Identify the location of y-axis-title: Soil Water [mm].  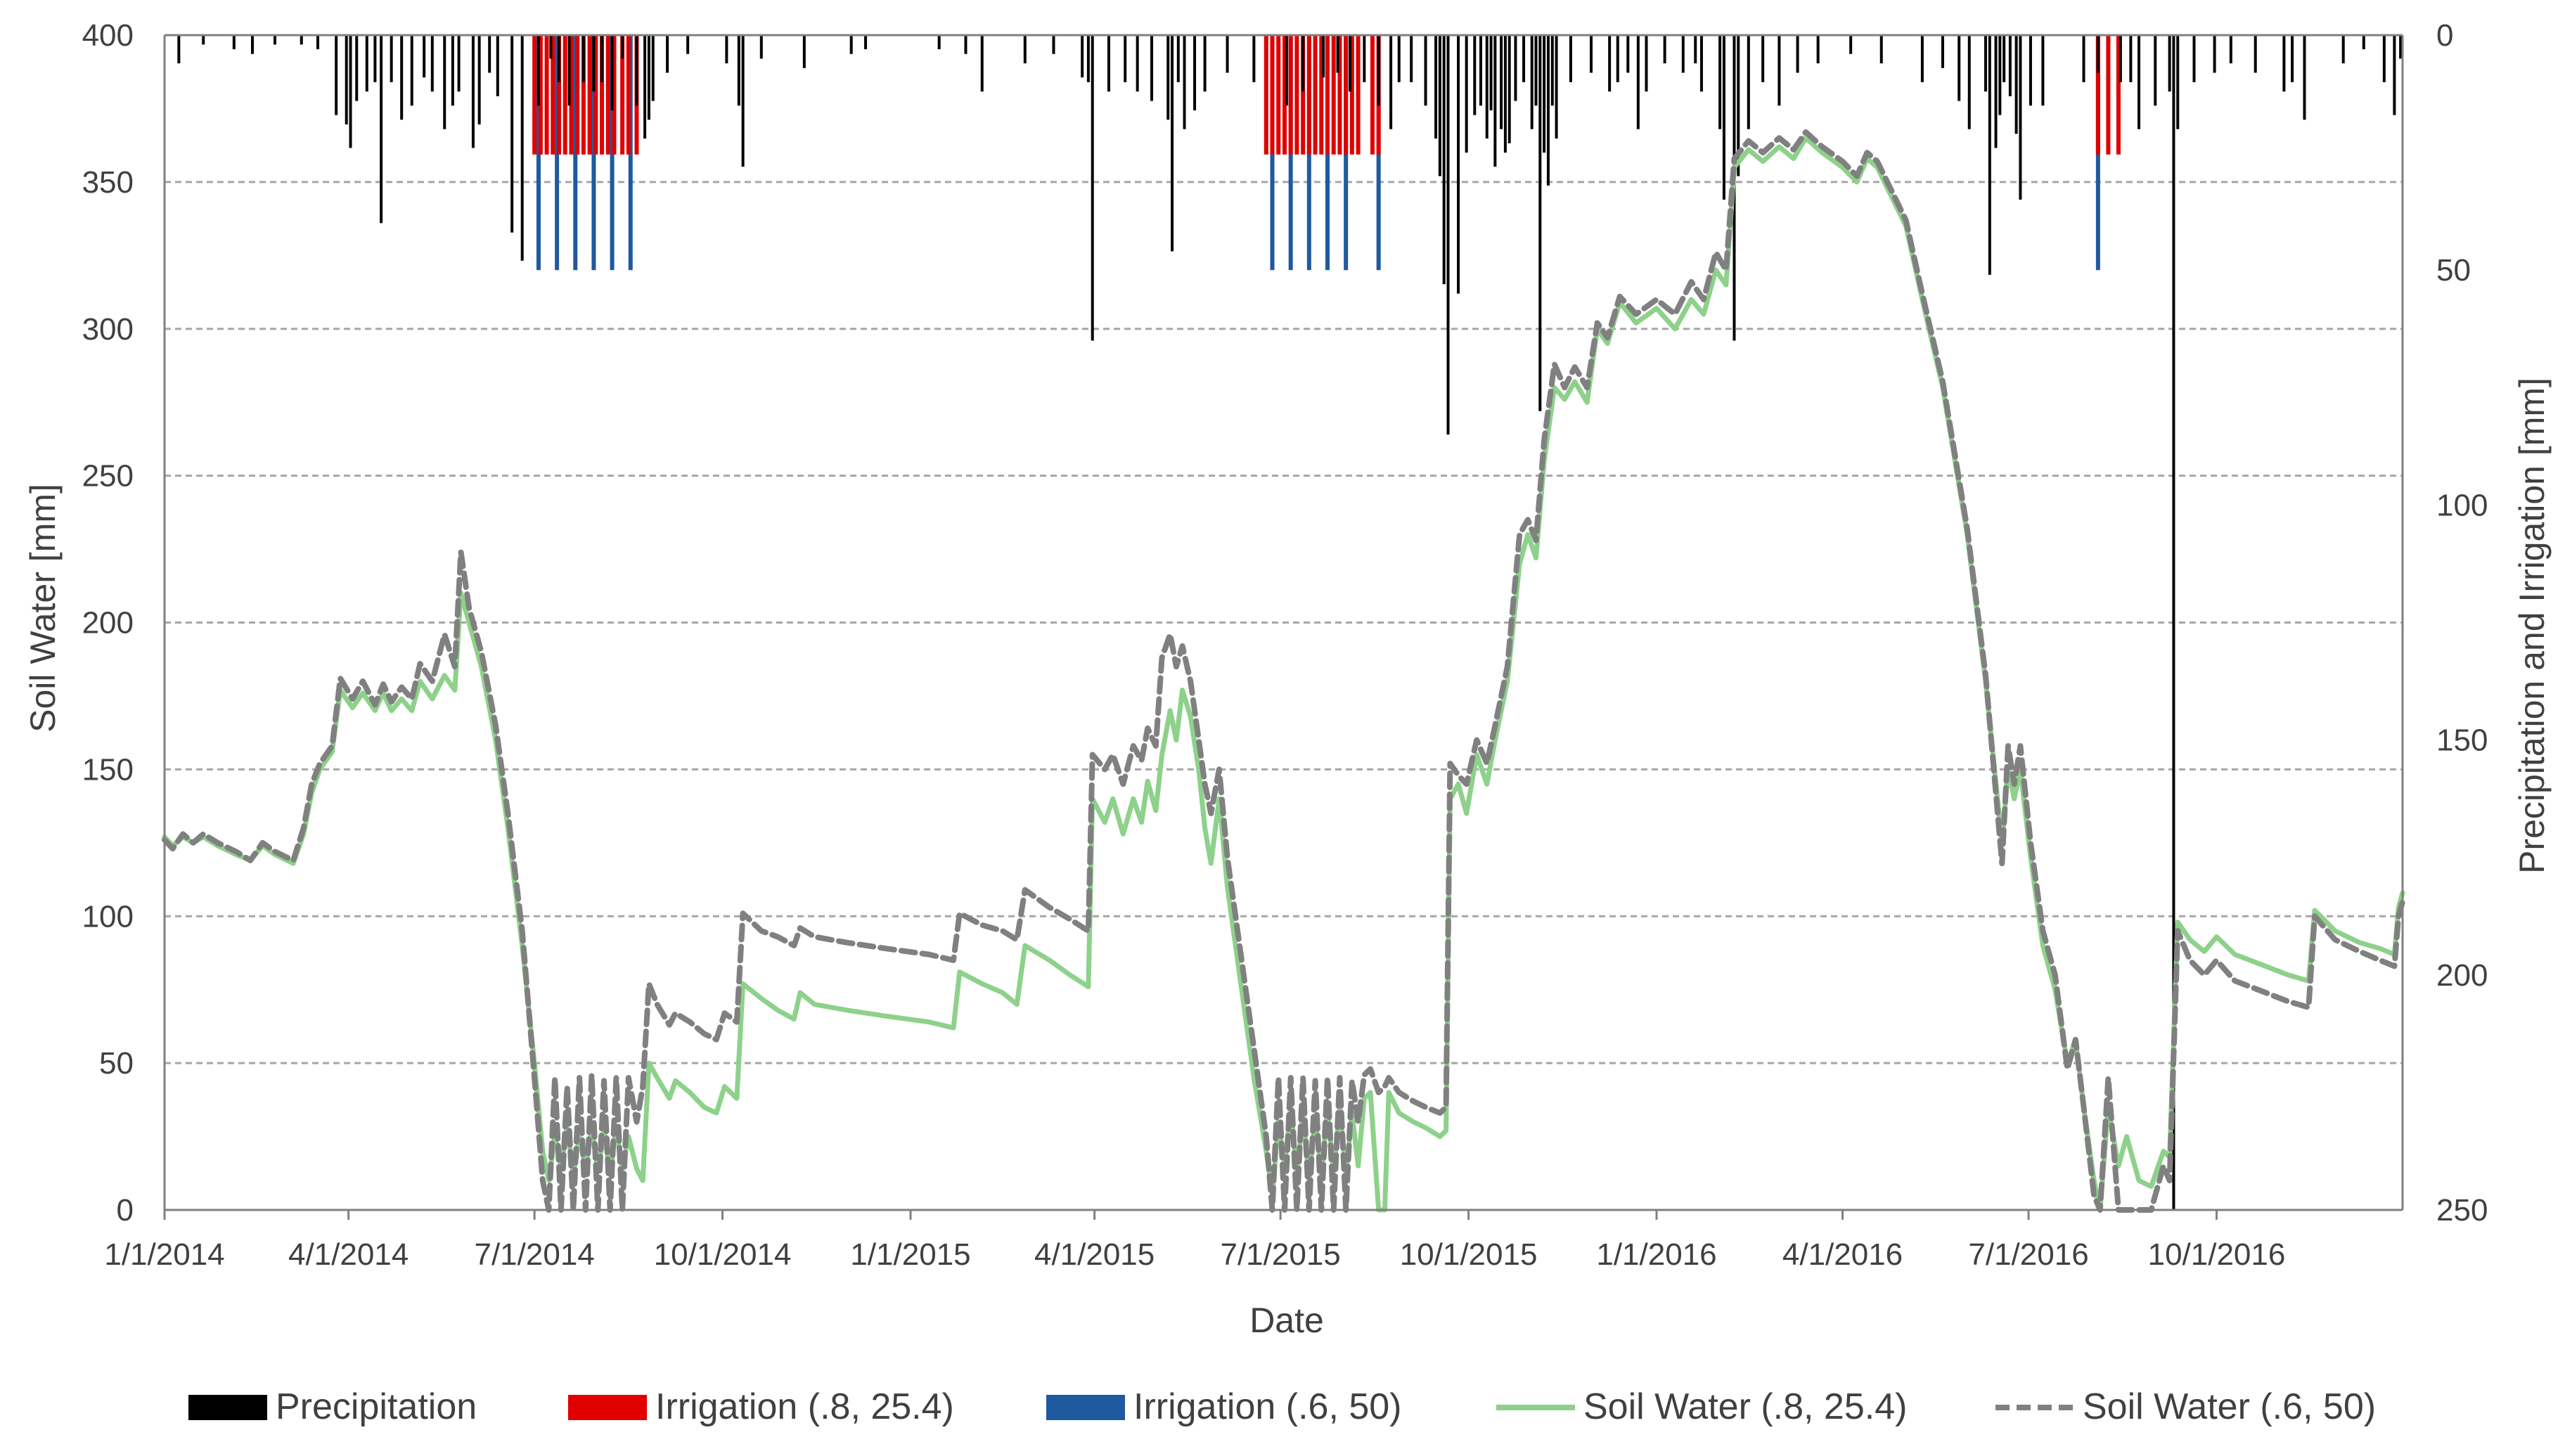
(43, 608).